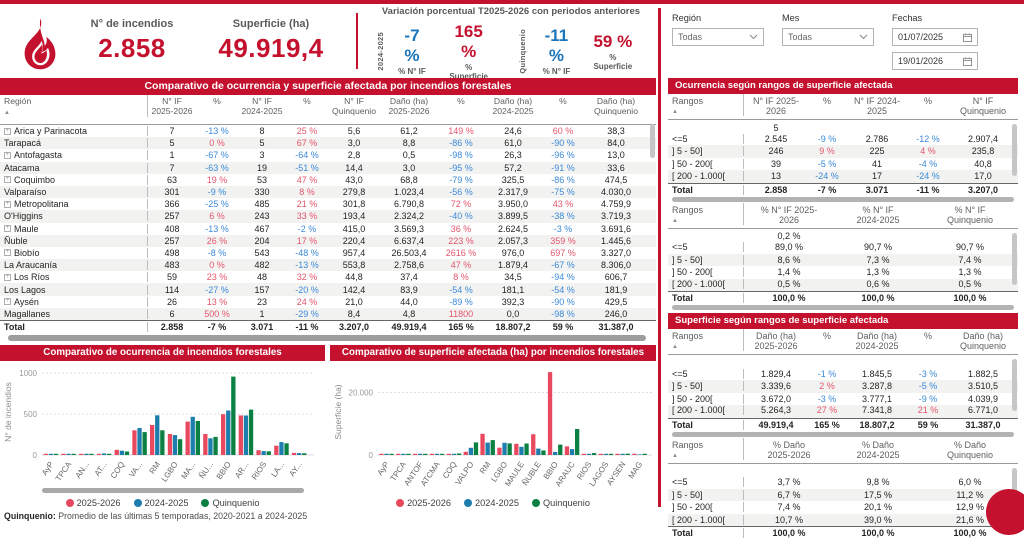 Image resolution: width=1024 pixels, height=539 pixels. Describe the element at coordinates (843, 399) in the screenshot. I see `table-row: ] 50 - 200[3.672,0 -3 % 3.777,1 -9 % 4.039,9` at that location.